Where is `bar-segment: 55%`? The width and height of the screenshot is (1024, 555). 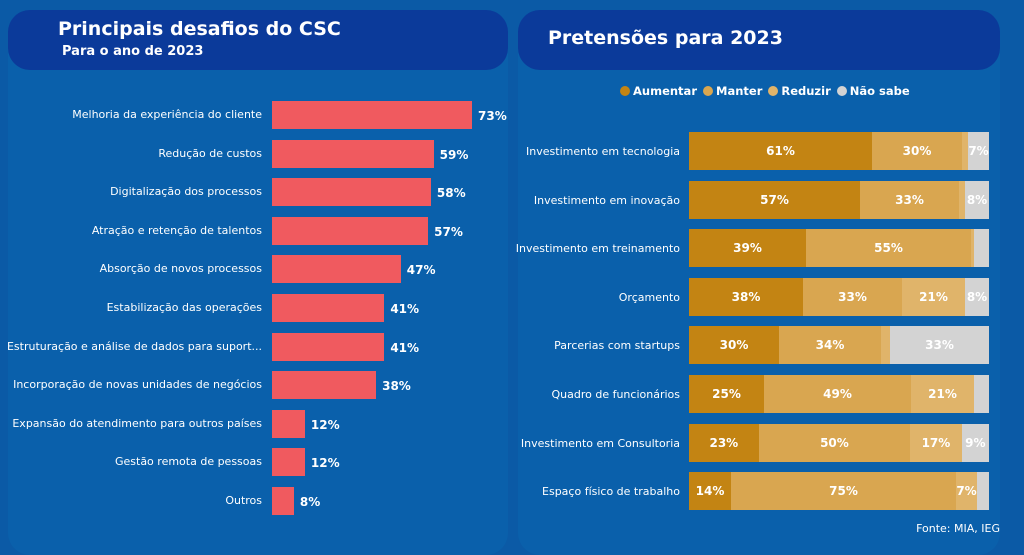
bar-segment: 55% is located at coordinates (888, 248).